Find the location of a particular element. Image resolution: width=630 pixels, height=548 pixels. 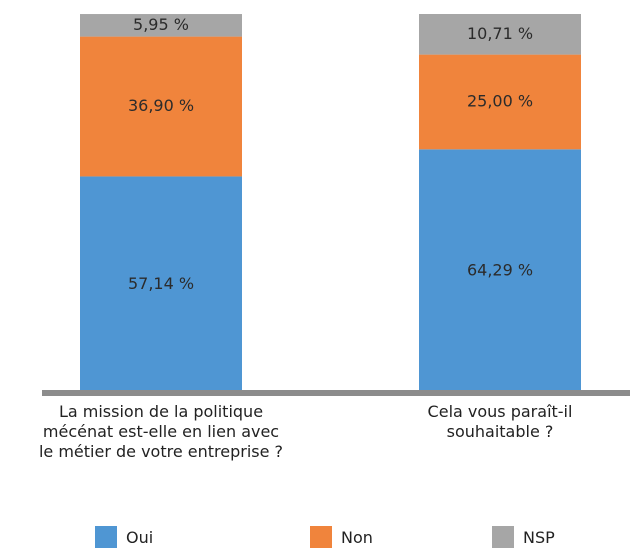

legend-item: NSP is located at coordinates (523, 537).